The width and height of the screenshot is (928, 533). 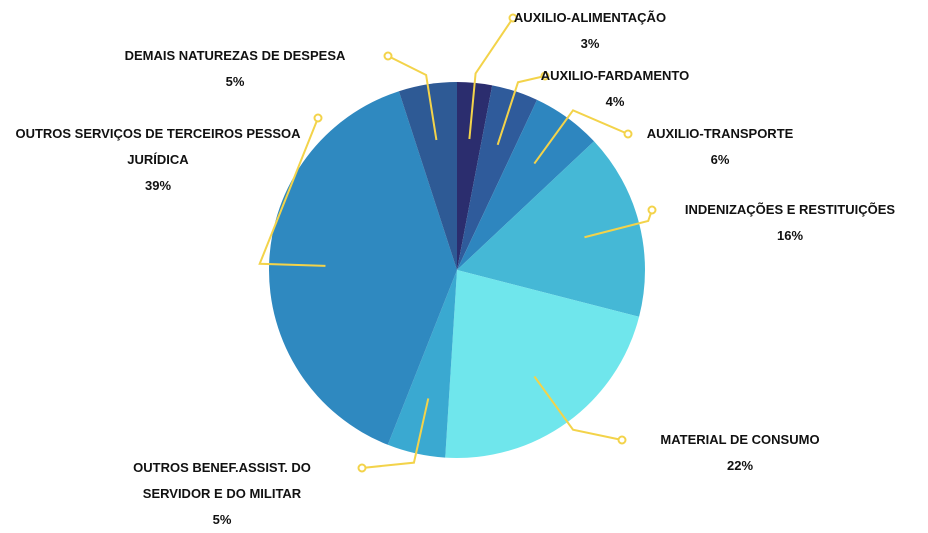 I want to click on slice-label: AUXILIO-ALIMENTAÇÃO 3%, so click(x=590, y=31).